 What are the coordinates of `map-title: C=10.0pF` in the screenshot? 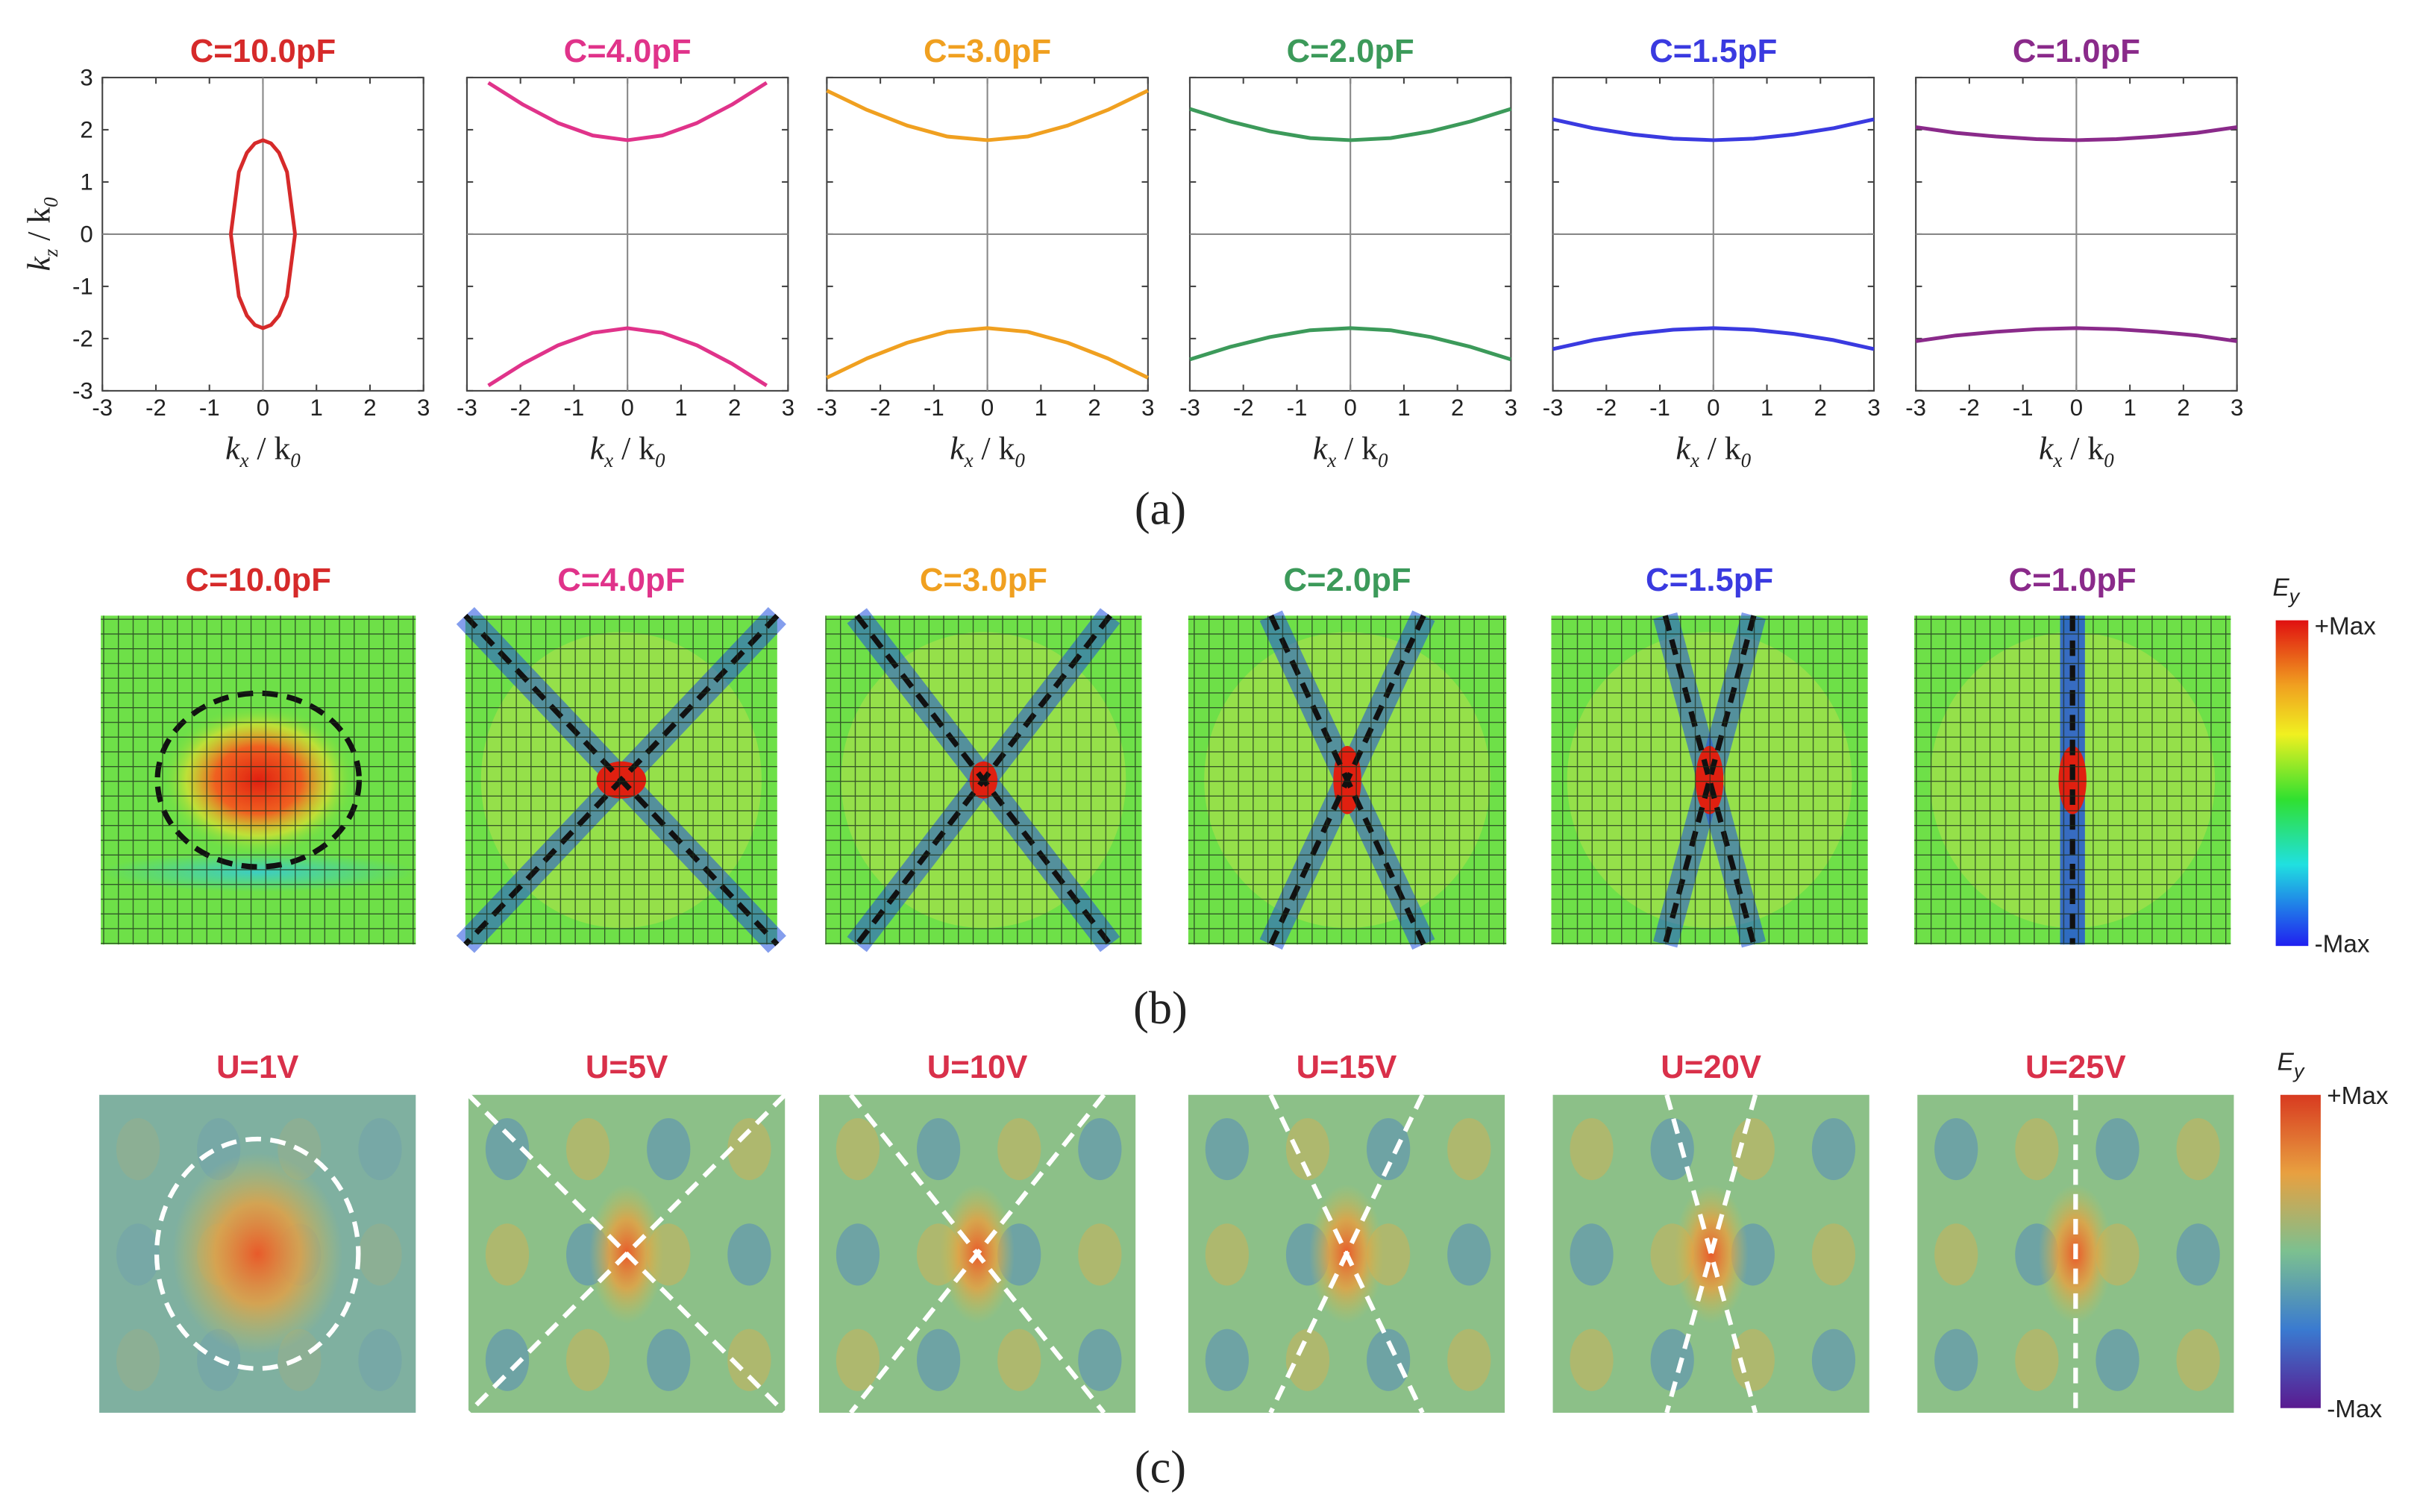 It's located at (258, 580).